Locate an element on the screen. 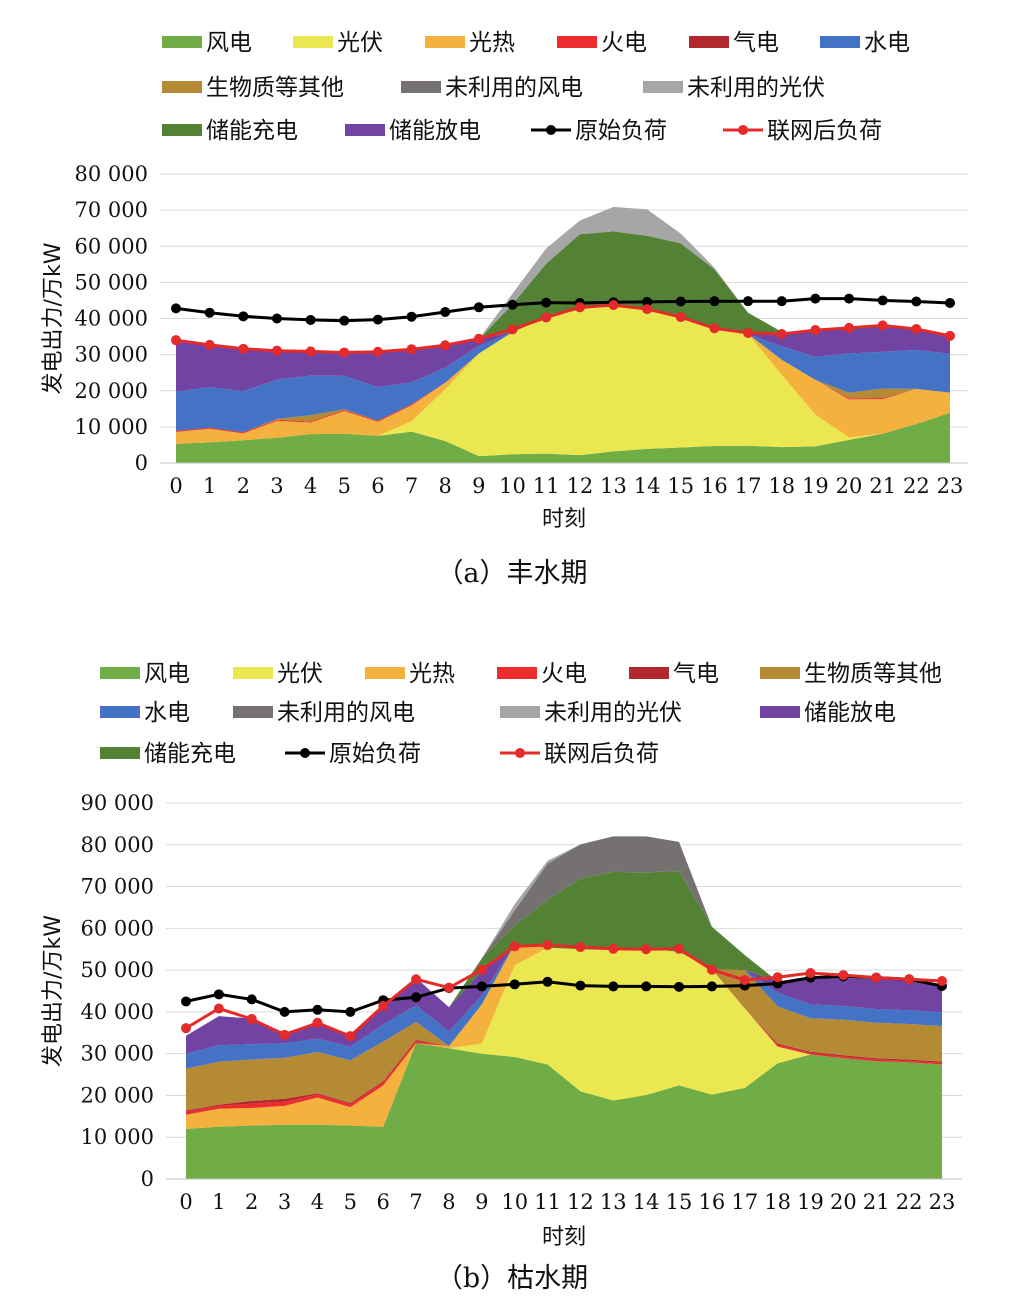  chart-a-x-tick-label: 3 is located at coordinates (276, 486).